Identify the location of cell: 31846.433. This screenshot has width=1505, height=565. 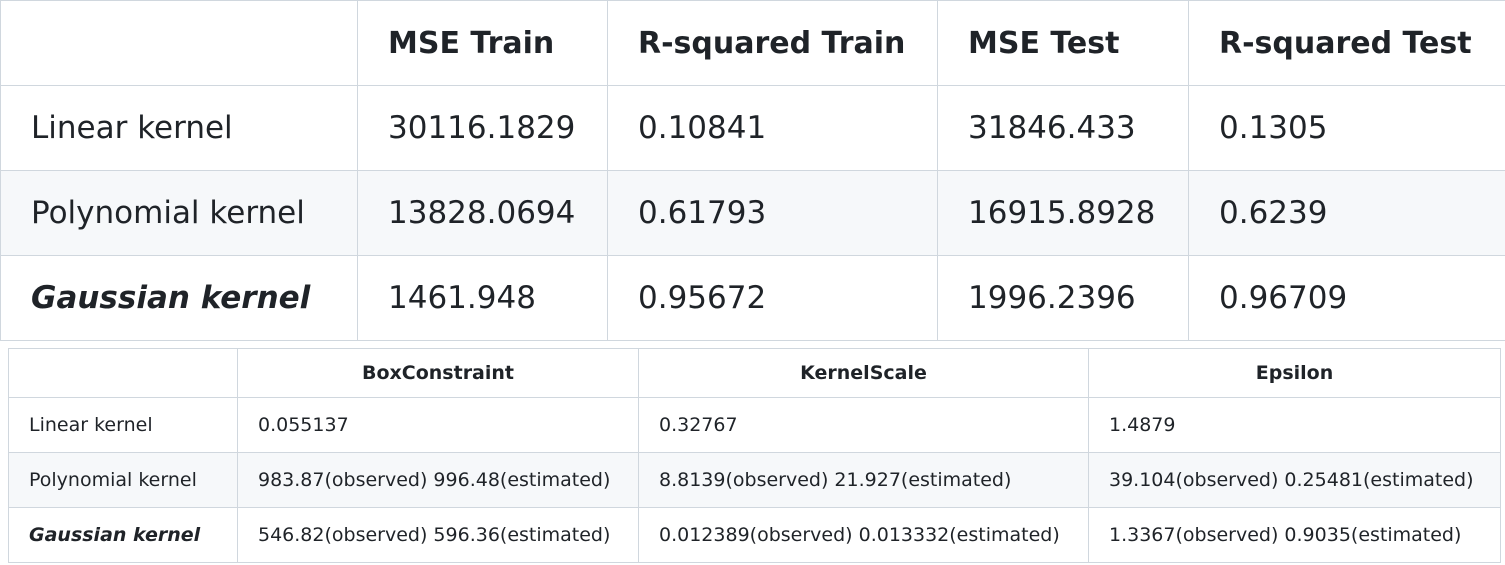
(1063, 128).